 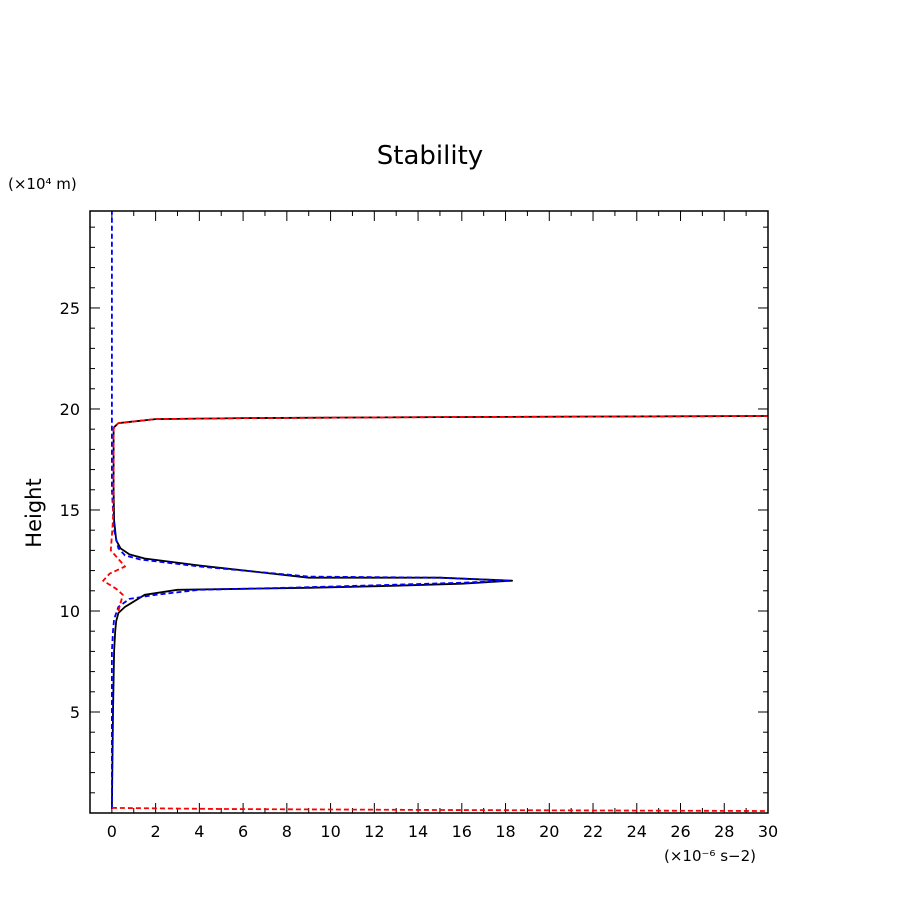 What do you see at coordinates (374, 831) in the screenshot?
I see `x-tick-label: 12` at bounding box center [374, 831].